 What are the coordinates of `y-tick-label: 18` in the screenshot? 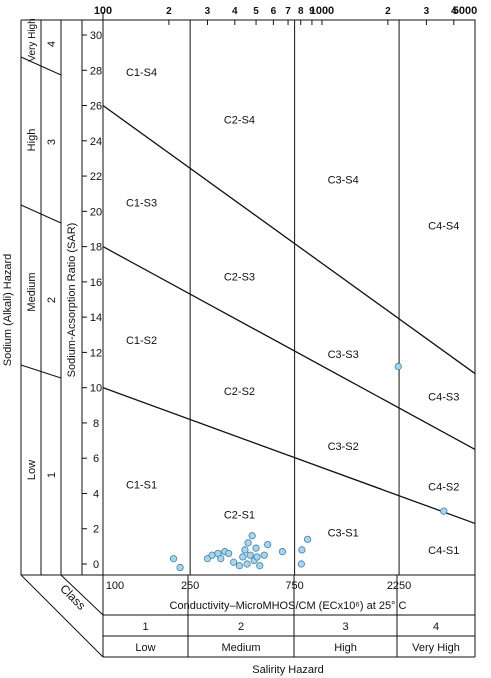 It's located at (96, 248).